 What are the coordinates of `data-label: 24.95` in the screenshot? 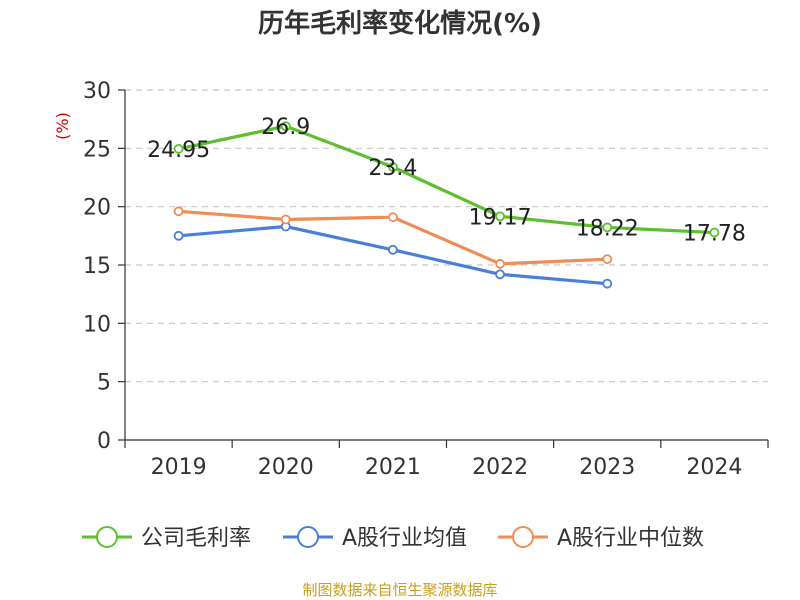 It's located at (178, 150).